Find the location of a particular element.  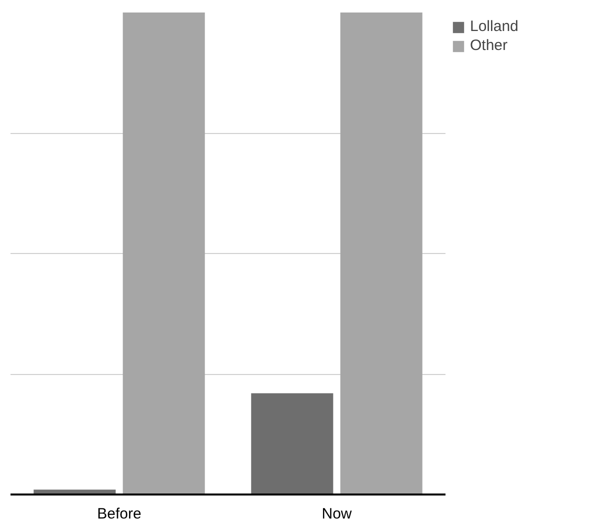

legend-label: Other is located at coordinates (489, 45).